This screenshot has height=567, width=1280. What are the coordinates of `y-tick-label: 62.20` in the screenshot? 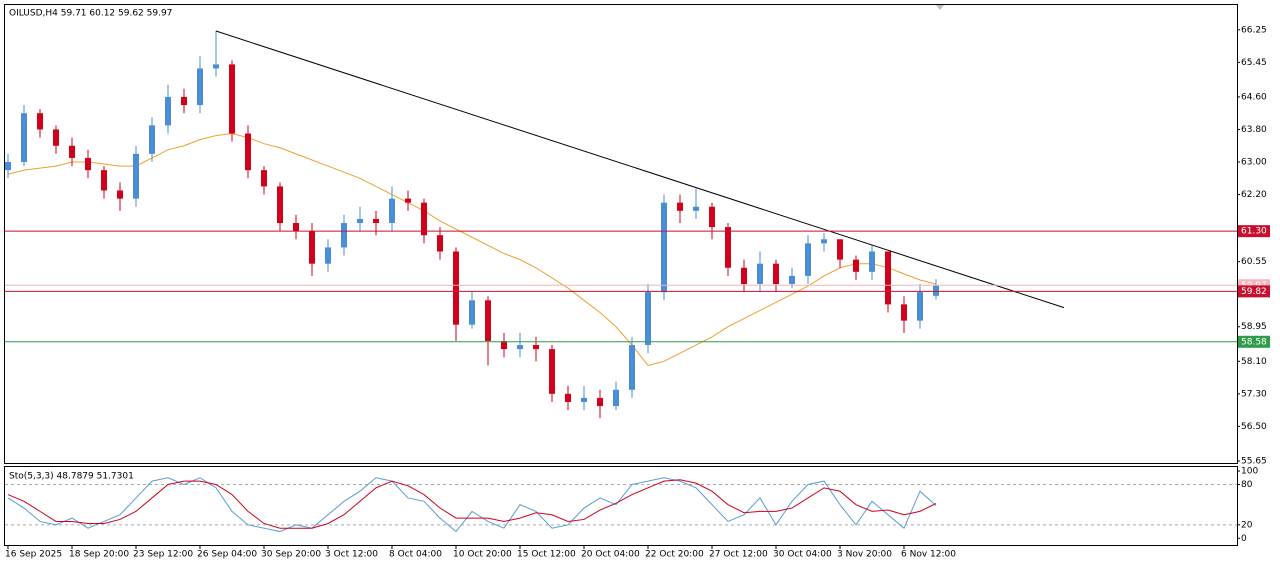 It's located at (1254, 195).